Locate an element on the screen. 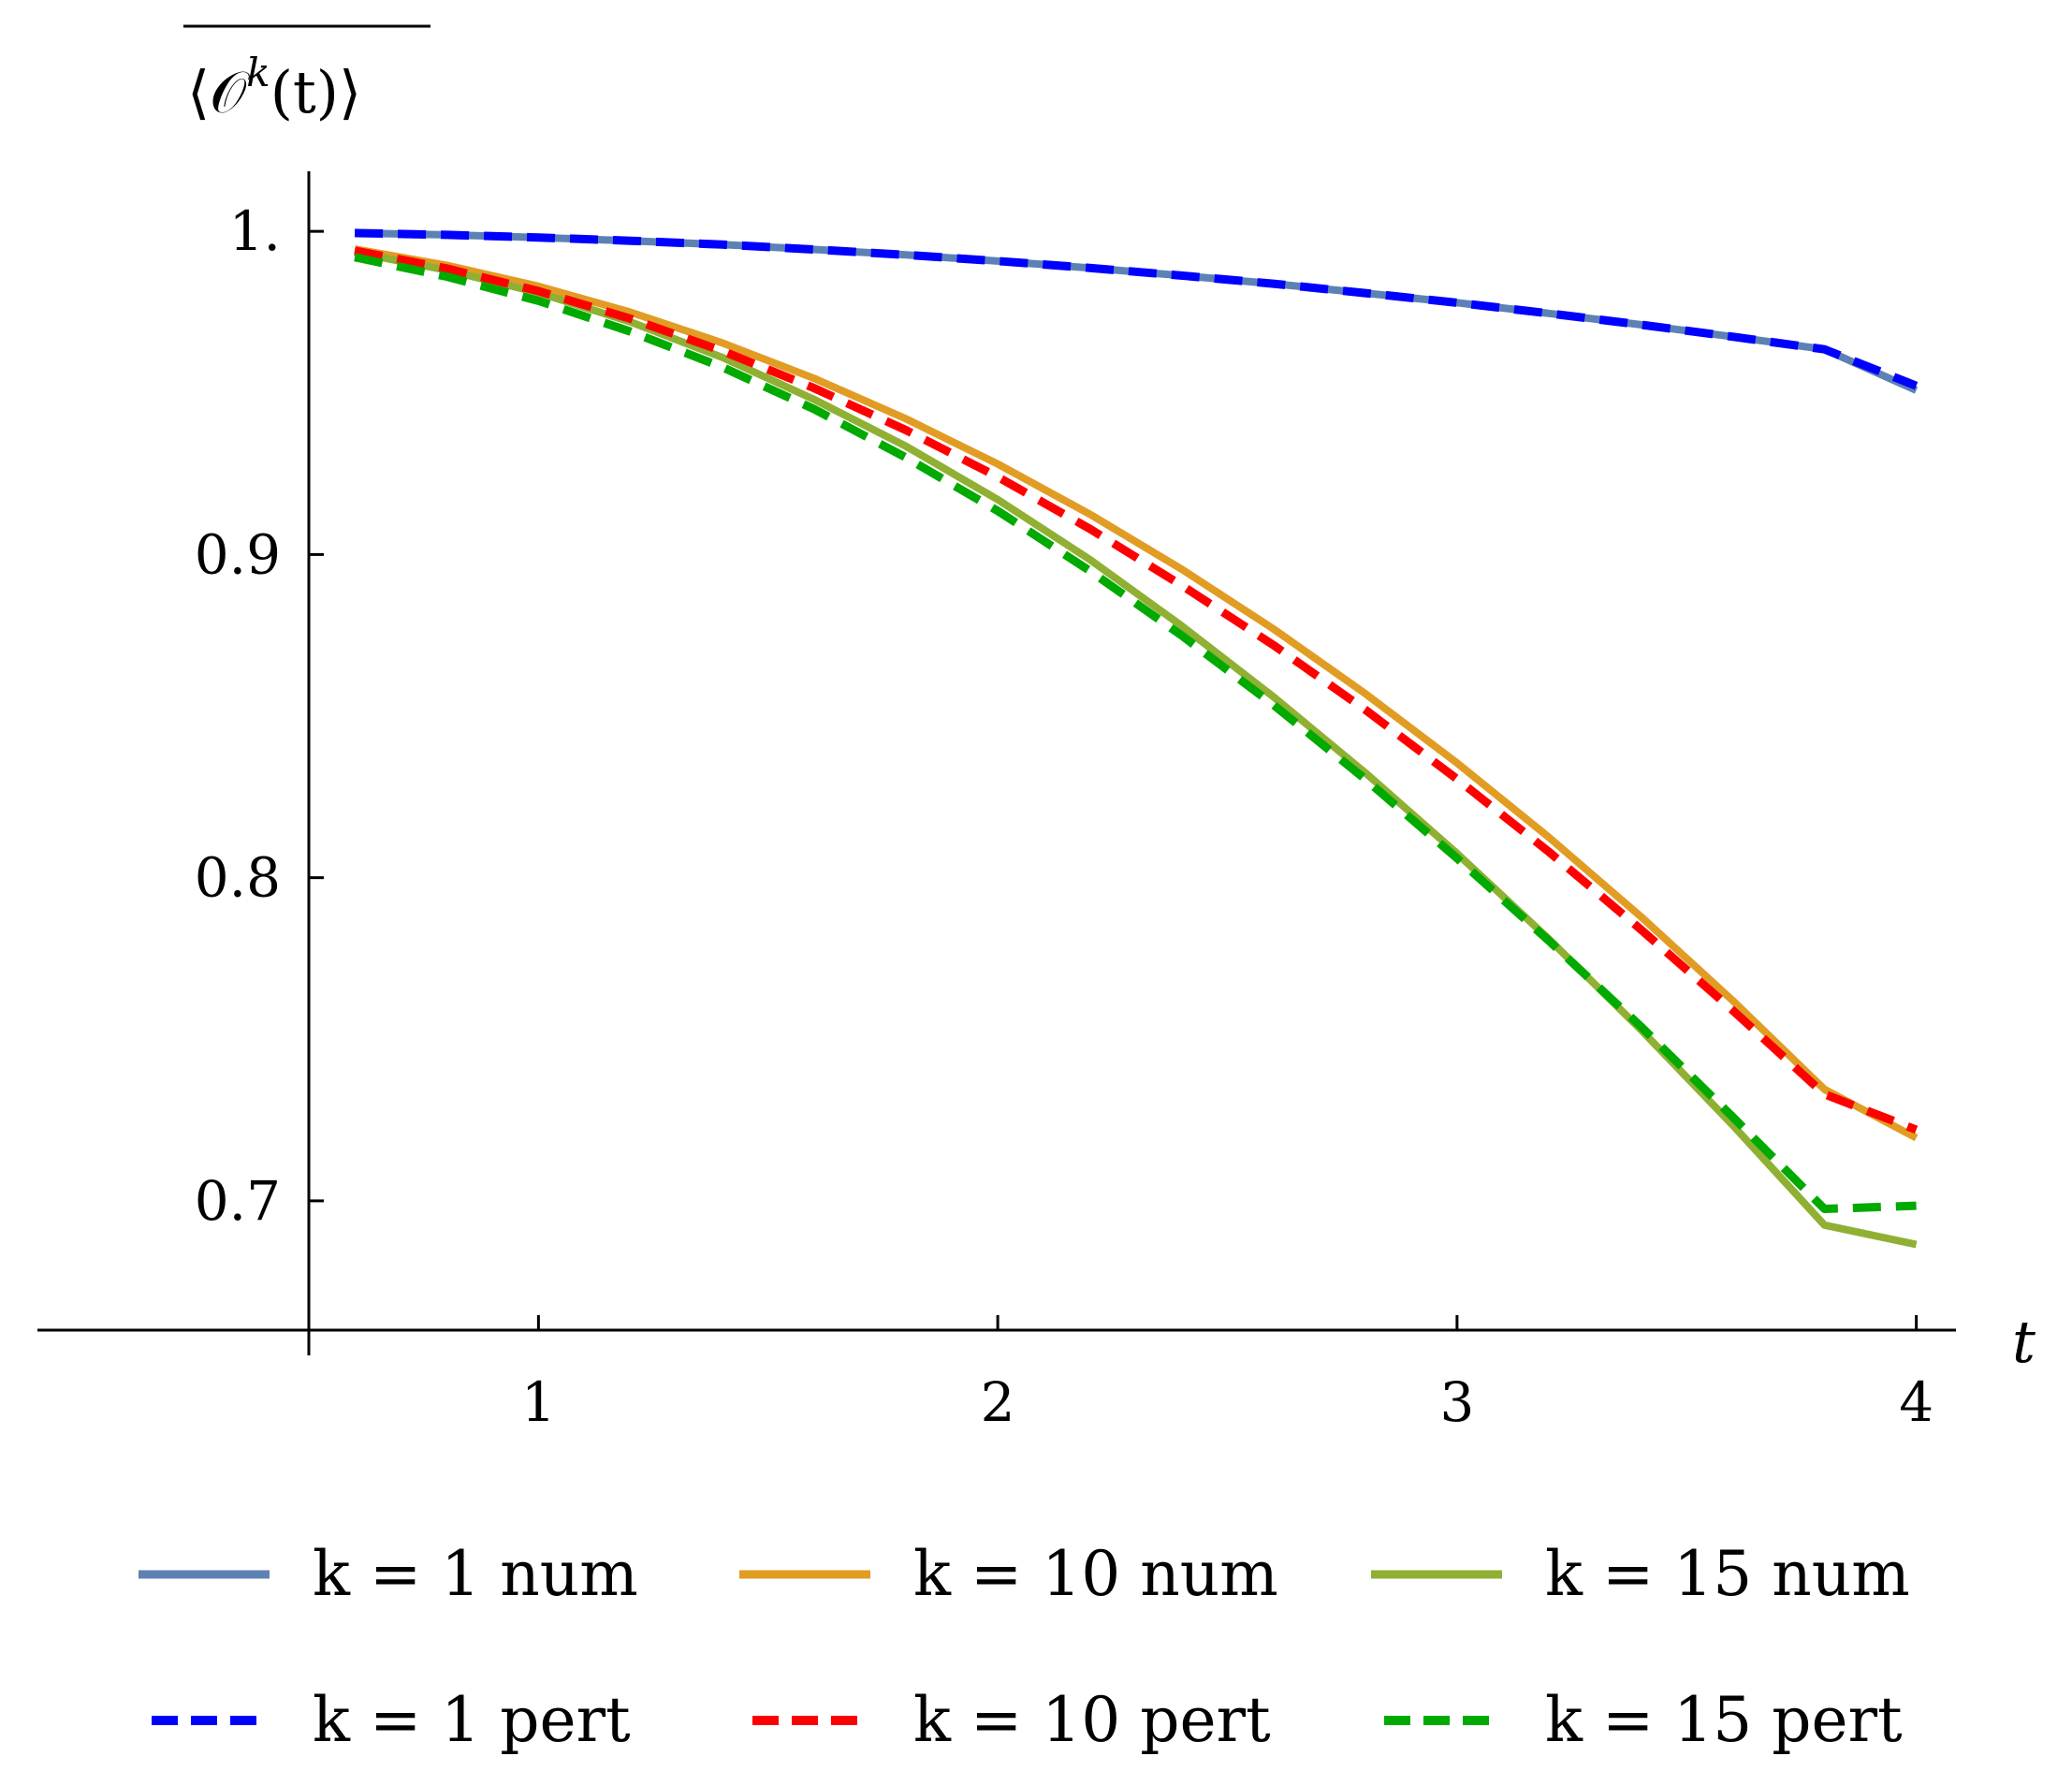 The width and height of the screenshot is (2072, 1771). legend-label-k-15pert: k = 15 pert is located at coordinates (1724, 1720).